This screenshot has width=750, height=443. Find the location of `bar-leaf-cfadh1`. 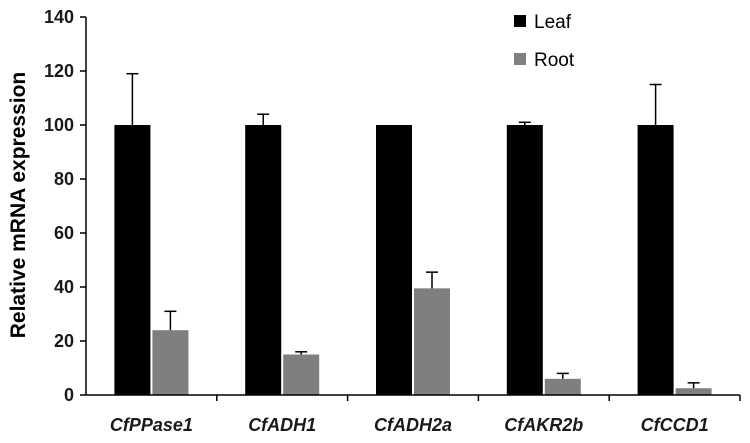

bar-leaf-cfadh1 is located at coordinates (263, 260).